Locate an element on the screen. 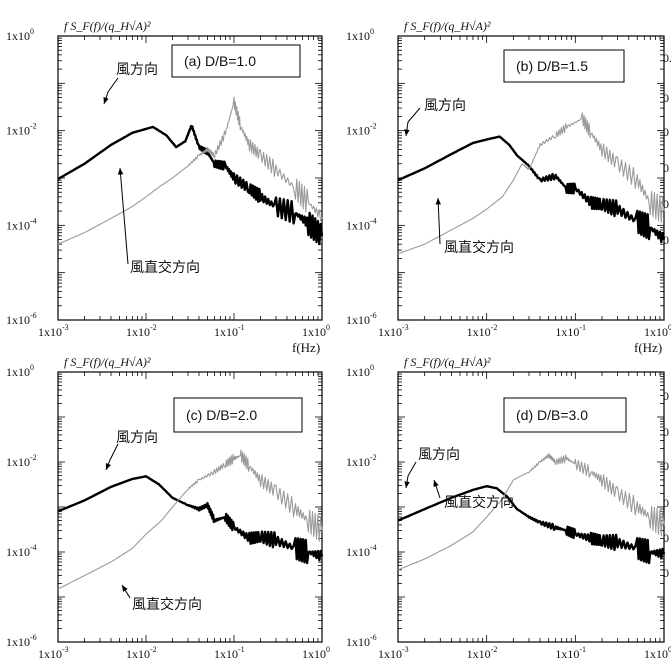 Image resolution: width=671 pixels, height=659 pixels. panel-label: (a) D/B=1.0 is located at coordinates (220, 61).